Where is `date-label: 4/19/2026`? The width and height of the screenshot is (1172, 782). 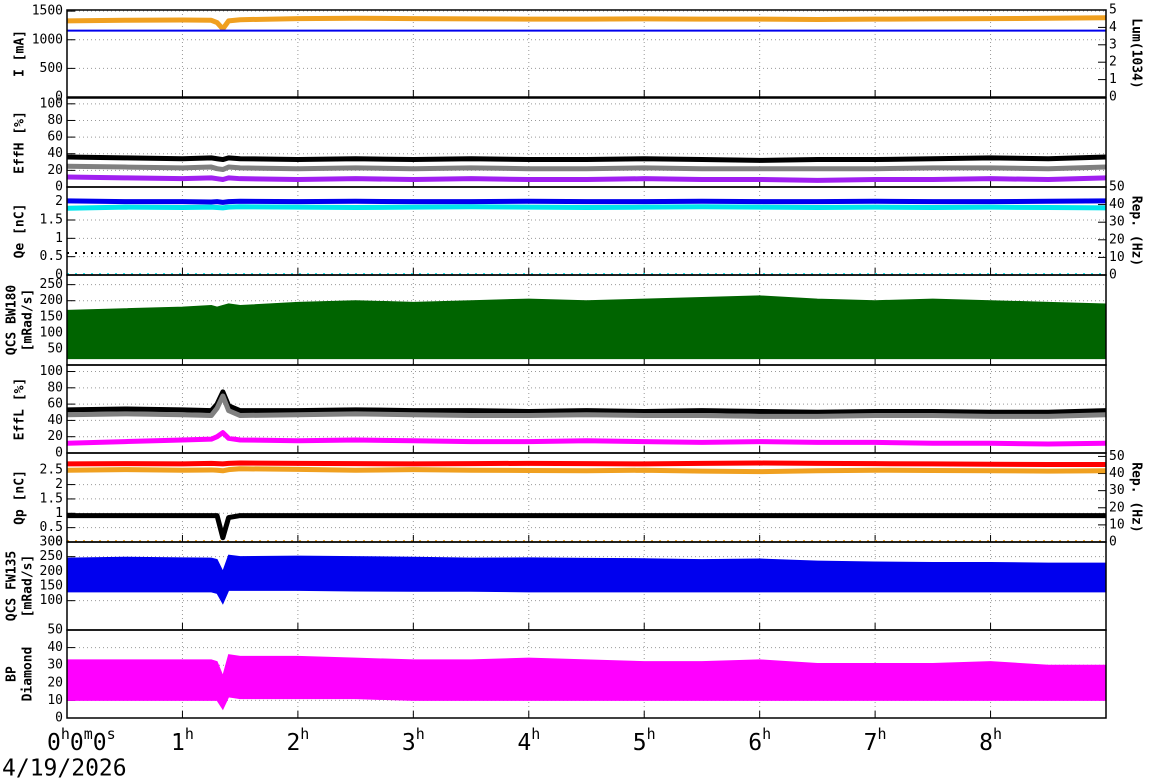
date-label: 4/19/2026 is located at coordinates (64, 769).